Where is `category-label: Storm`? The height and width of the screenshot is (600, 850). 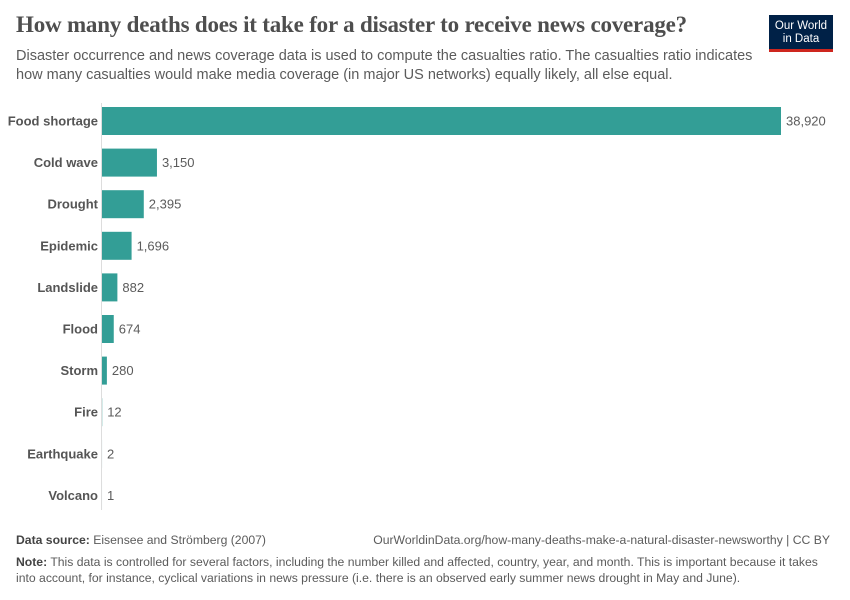
category-label: Storm is located at coordinates (79, 370).